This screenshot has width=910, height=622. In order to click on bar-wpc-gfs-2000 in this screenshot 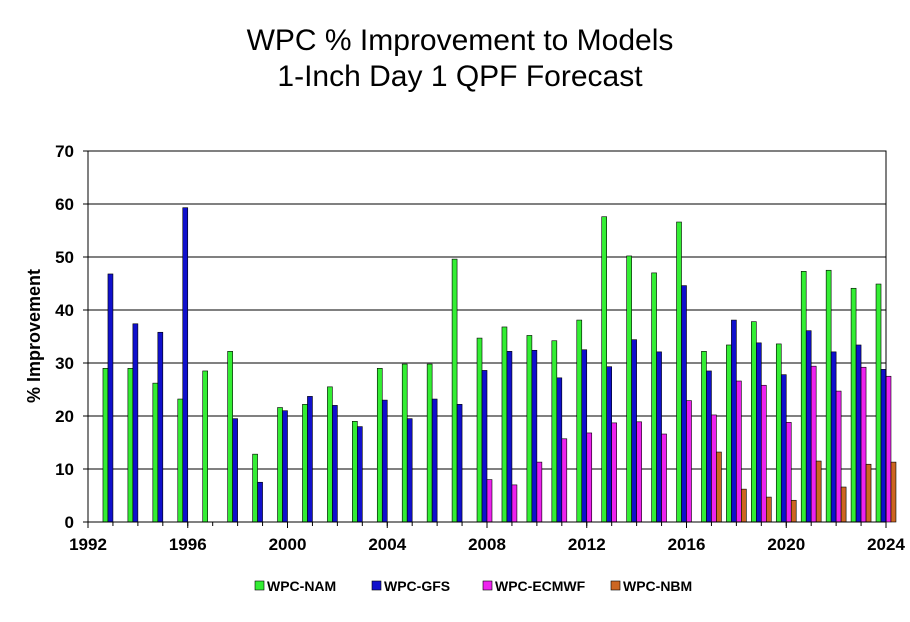, I will do `click(285, 466)`.